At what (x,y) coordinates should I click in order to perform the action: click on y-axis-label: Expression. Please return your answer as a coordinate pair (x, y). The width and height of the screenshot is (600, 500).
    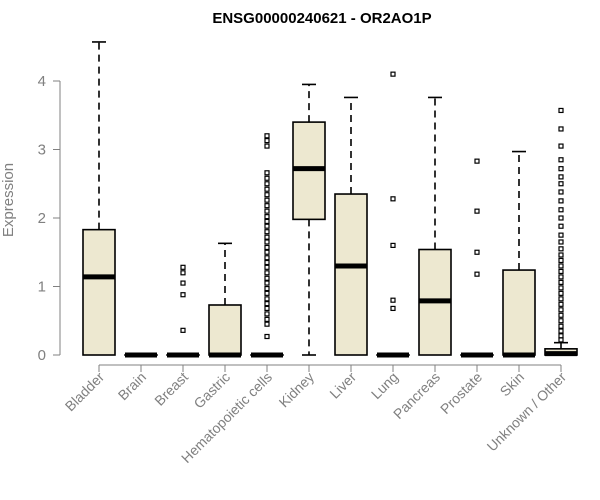
    Looking at the image, I should click on (8, 200).